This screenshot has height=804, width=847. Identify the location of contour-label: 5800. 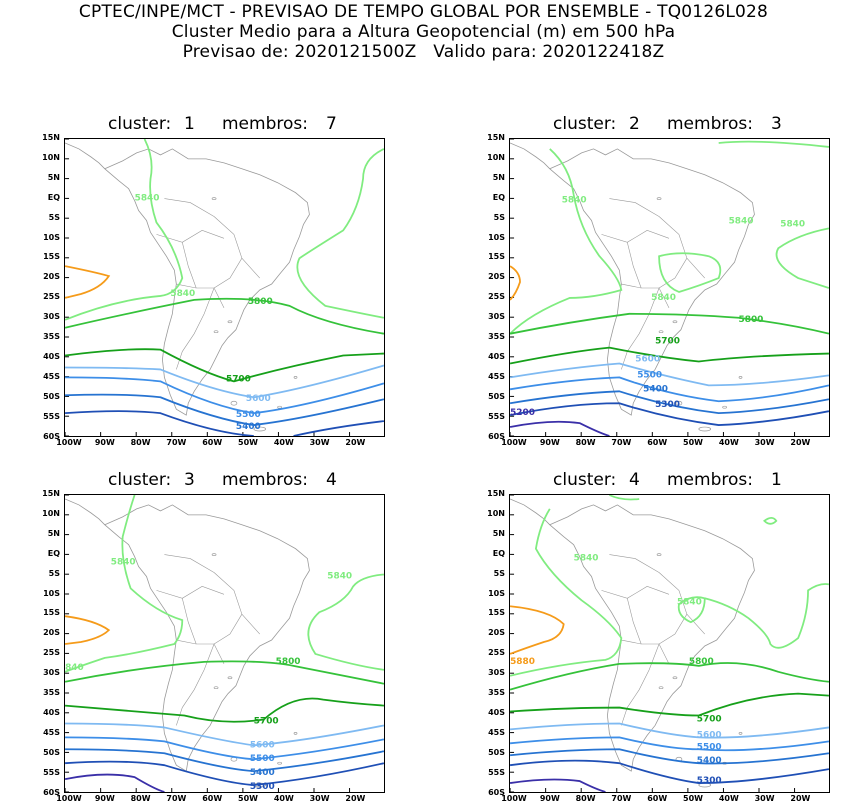
(751, 320).